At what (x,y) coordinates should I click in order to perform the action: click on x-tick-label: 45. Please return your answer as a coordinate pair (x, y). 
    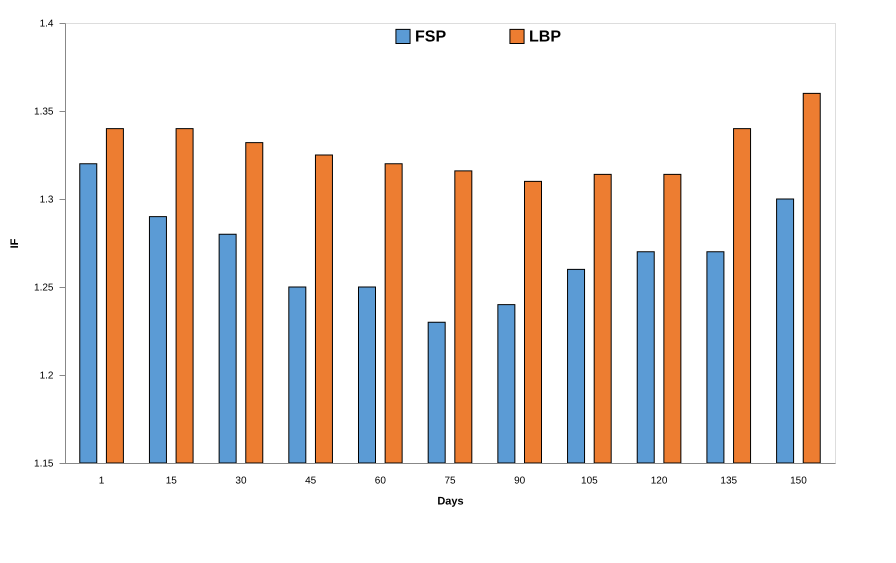
    Looking at the image, I should click on (311, 481).